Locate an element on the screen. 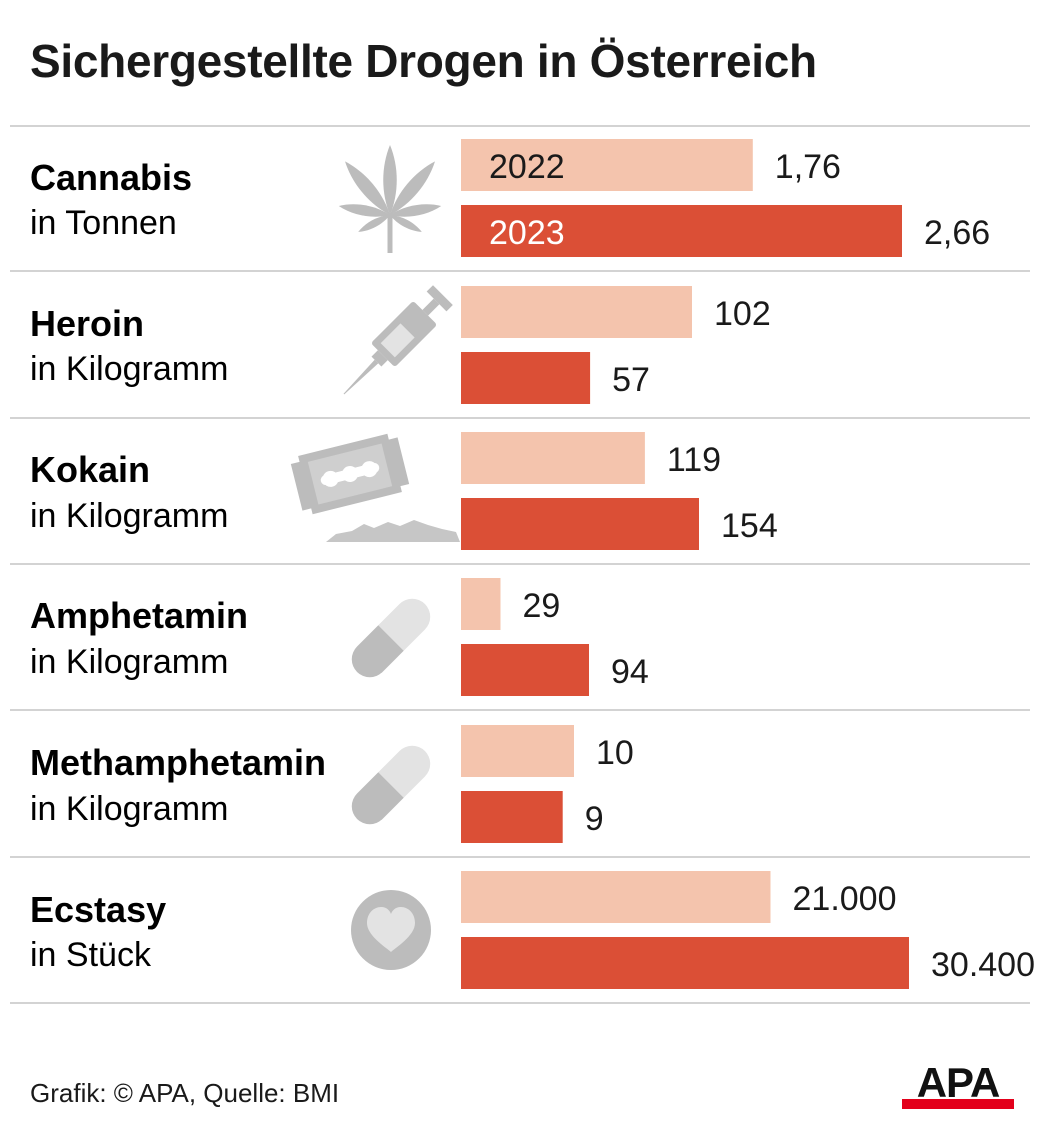 This screenshot has height=1134, width=1041. value-label-2023: 2,66 is located at coordinates (957, 233).